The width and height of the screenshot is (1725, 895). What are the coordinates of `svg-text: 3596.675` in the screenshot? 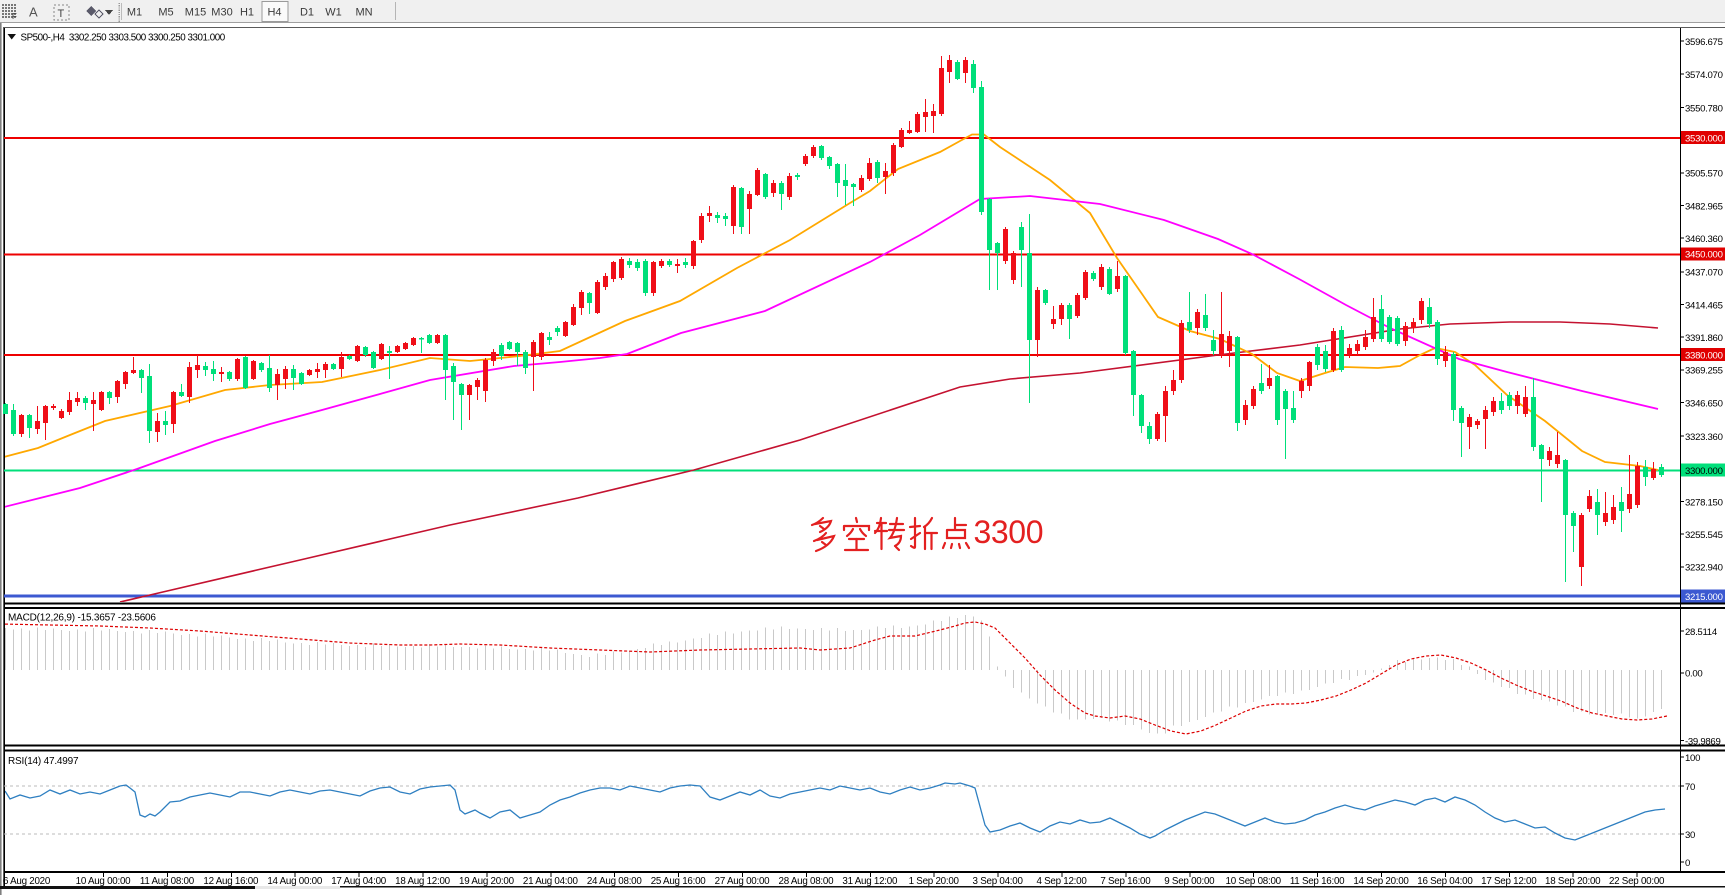 It's located at (1704, 42).